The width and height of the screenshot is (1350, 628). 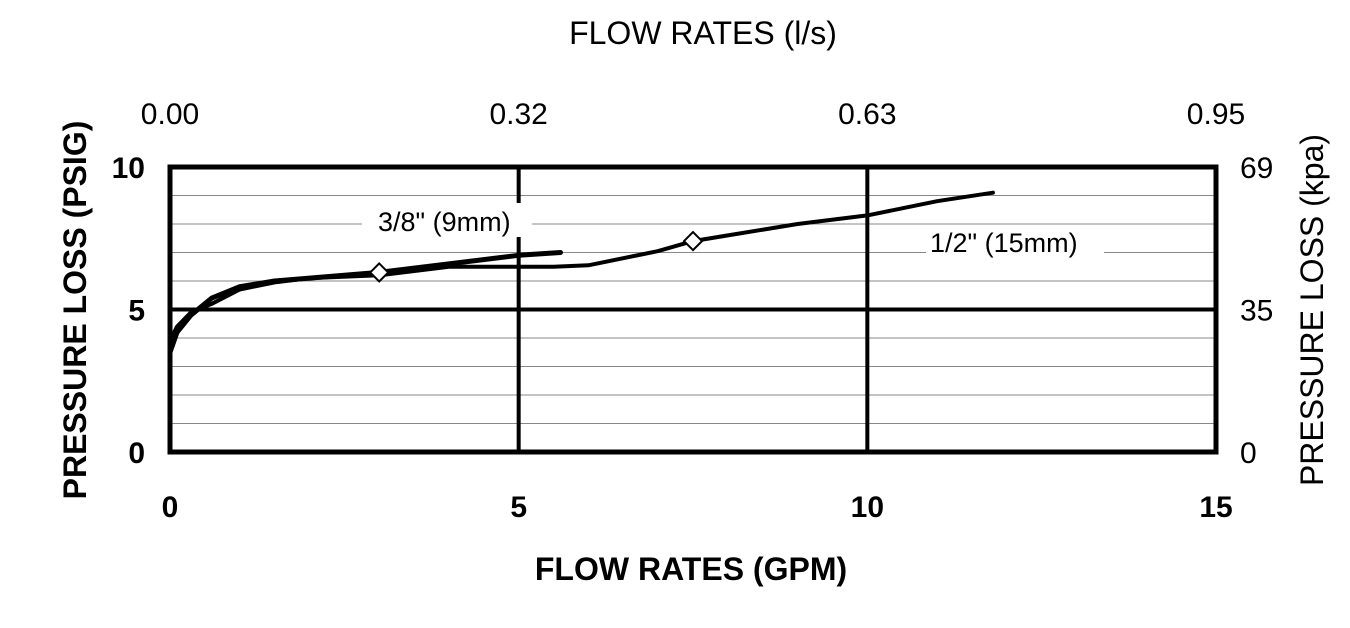 I want to click on x2-tick-label: 0.32, so click(x=518, y=114).